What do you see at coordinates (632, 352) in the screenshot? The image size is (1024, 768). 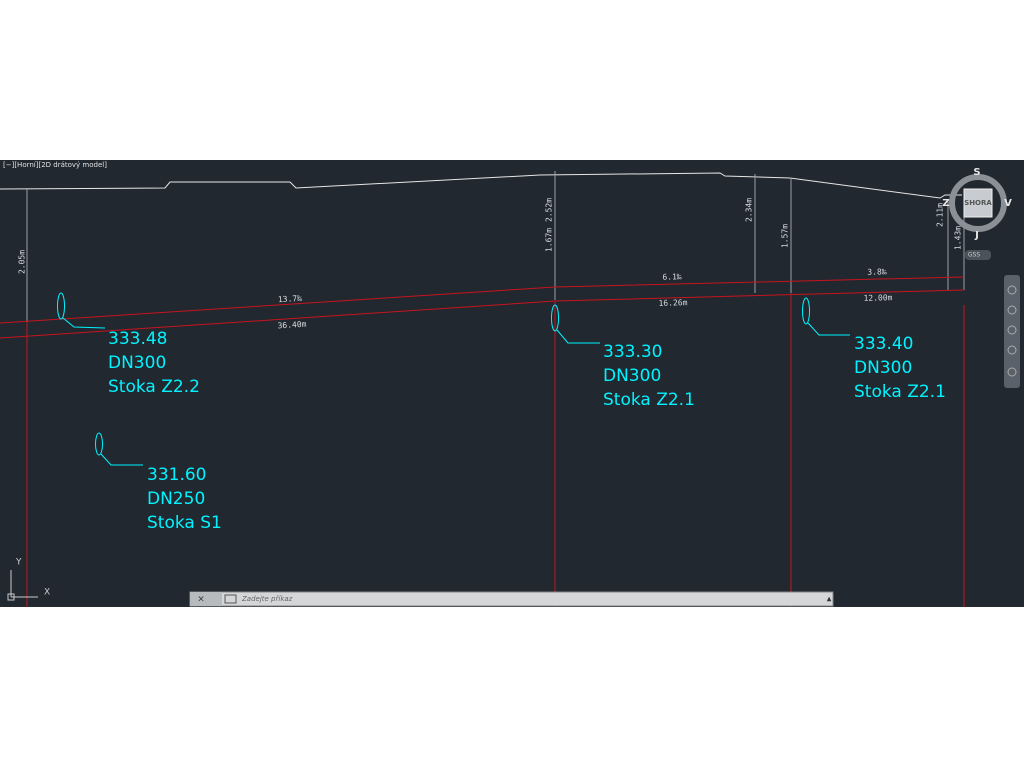 I see `level: 333.30` at bounding box center [632, 352].